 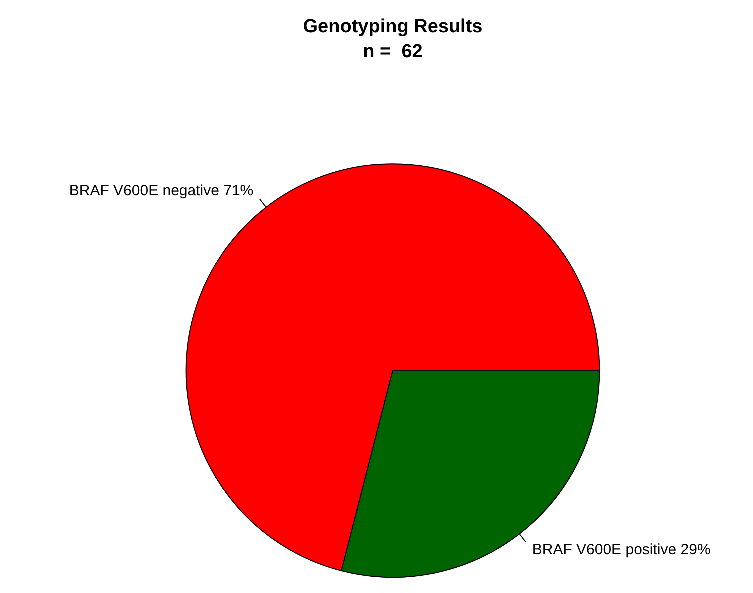 I want to click on chart-title: Genotyping Results, so click(x=393, y=27).